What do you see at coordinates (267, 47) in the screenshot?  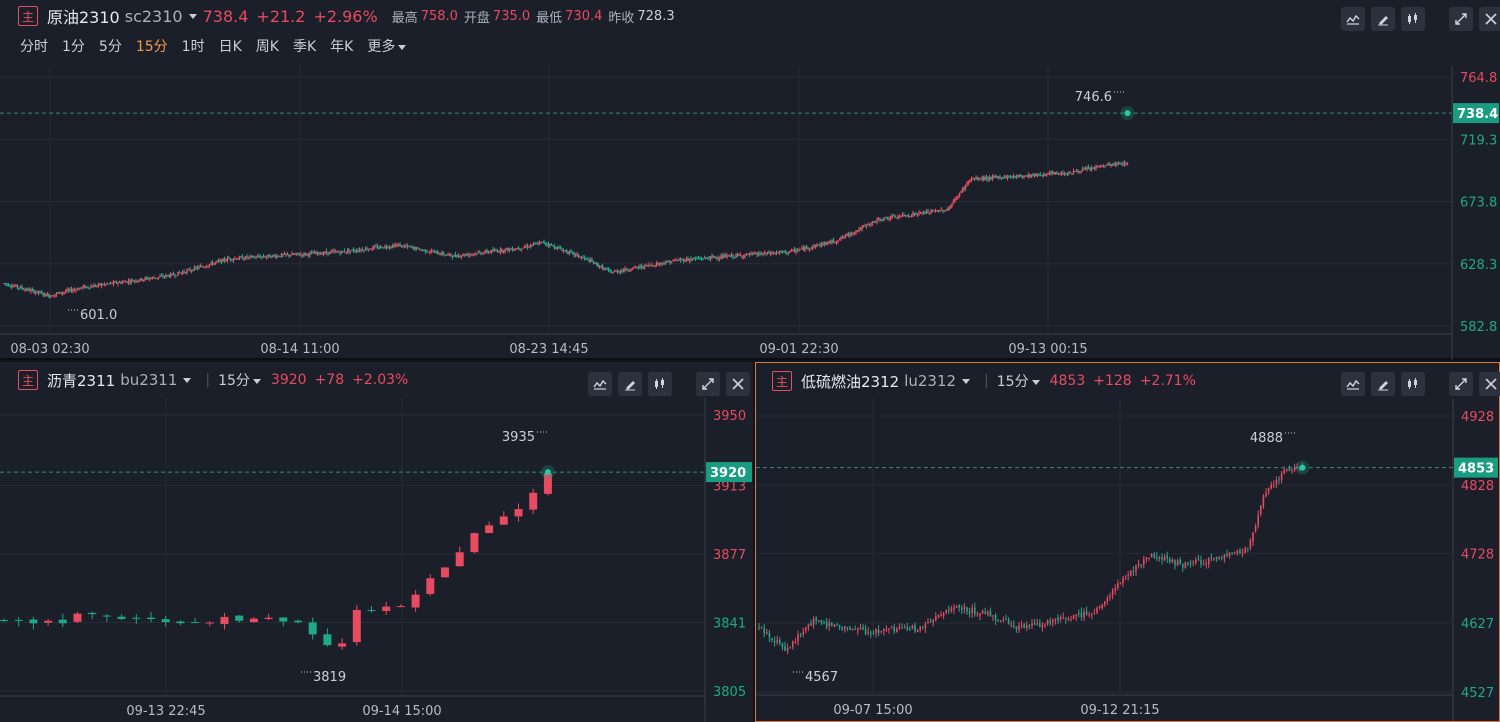 I see `period-tab: 周K` at bounding box center [267, 47].